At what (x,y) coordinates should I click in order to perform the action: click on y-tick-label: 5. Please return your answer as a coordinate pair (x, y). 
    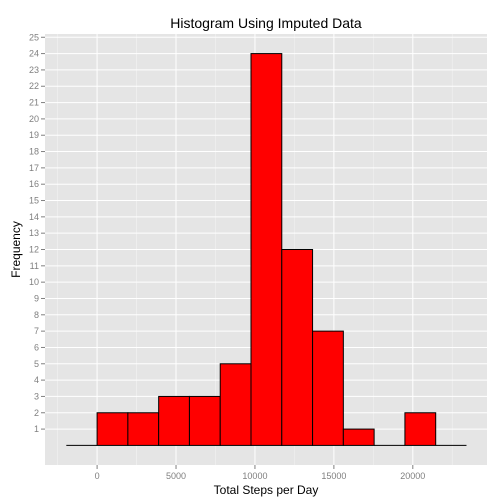
    Looking at the image, I should click on (36, 364).